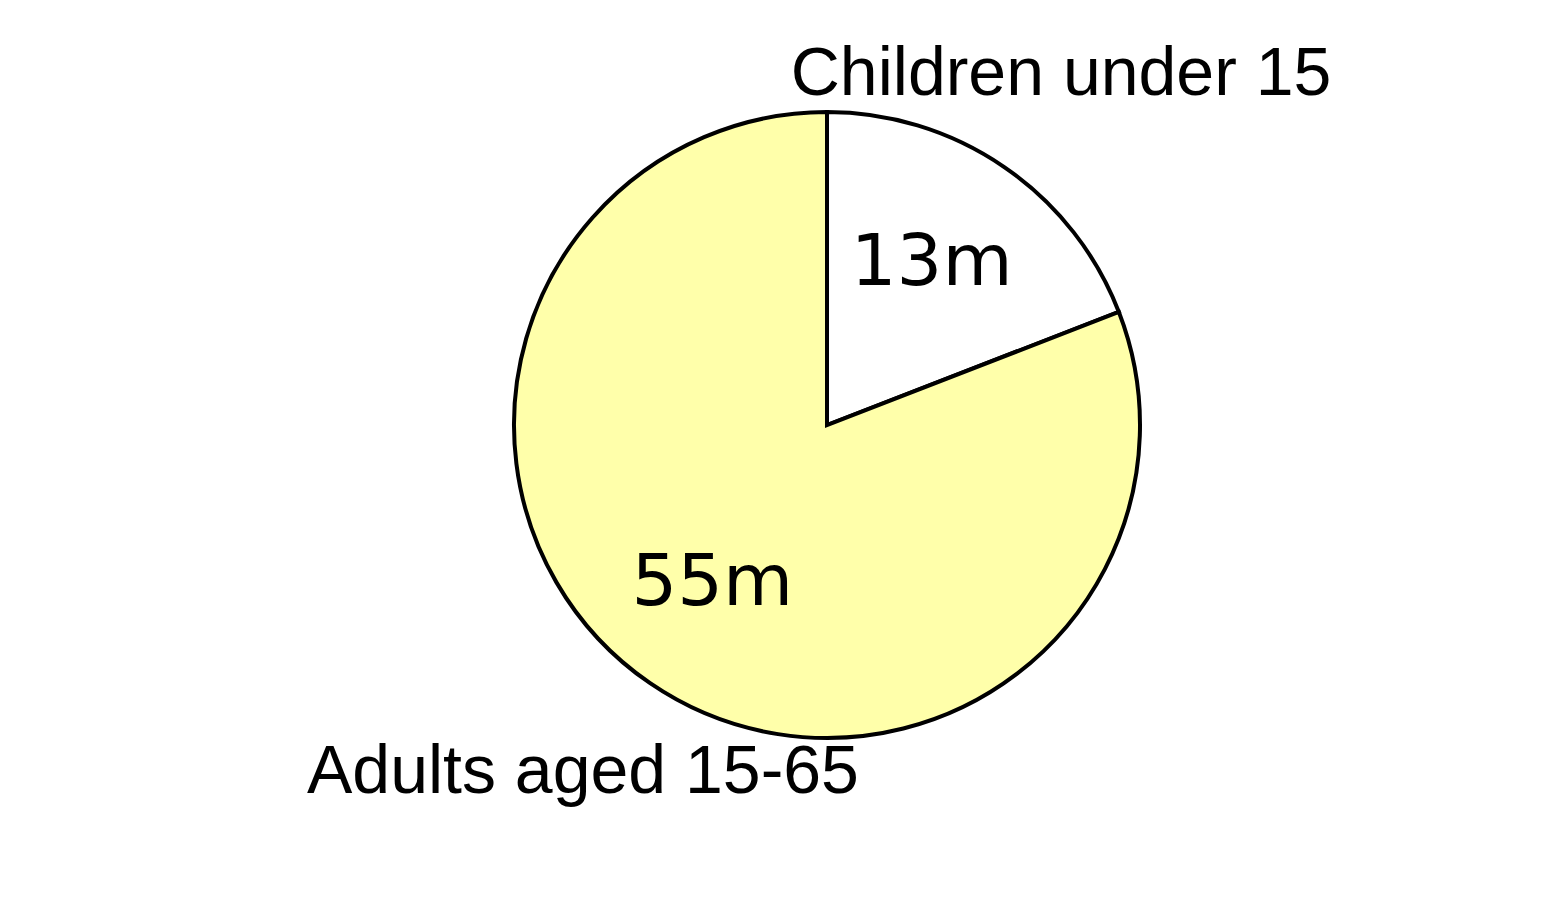 This screenshot has height=919, width=1560. I want to click on data-label: 13m, so click(931, 259).